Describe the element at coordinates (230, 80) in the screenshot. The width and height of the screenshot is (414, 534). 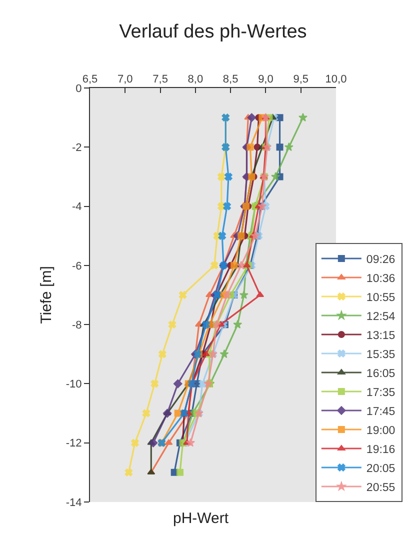
I see `x-tick-label: 8,5` at that location.